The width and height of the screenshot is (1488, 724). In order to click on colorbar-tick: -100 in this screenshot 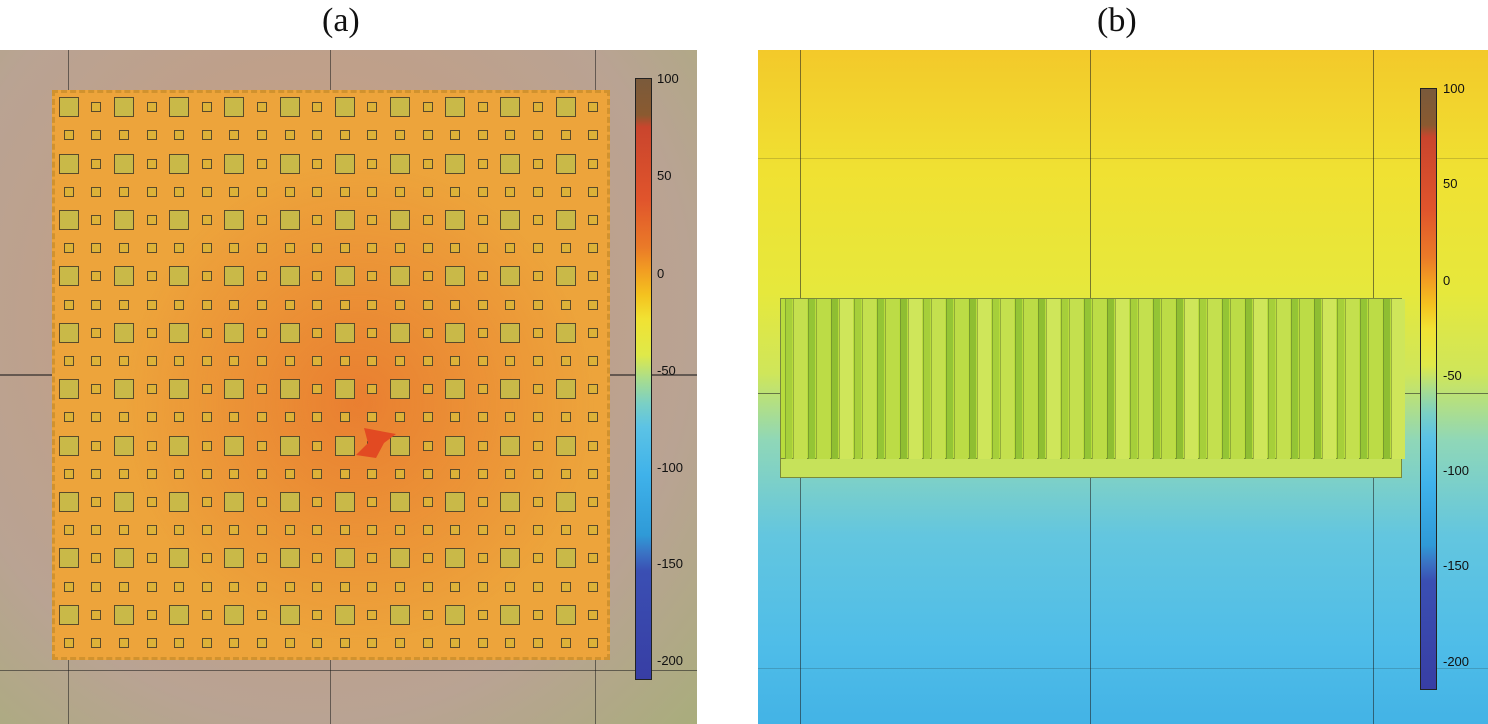, I will do `click(1456, 470)`.